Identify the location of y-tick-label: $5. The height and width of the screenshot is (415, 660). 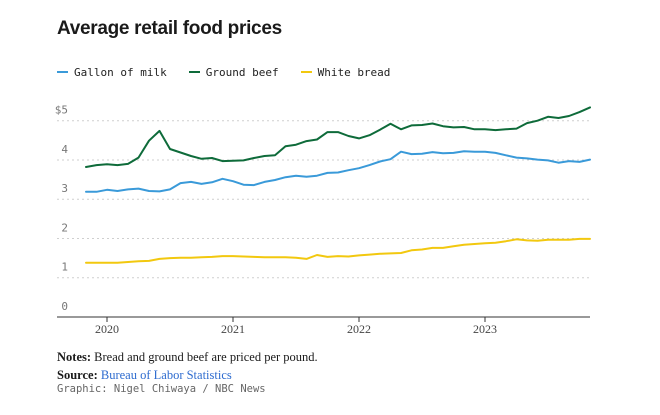
(61, 110).